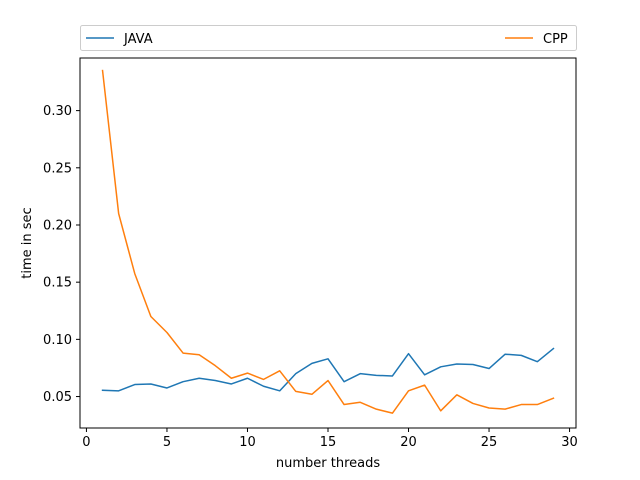  I want to click on x-axis: 0 5 10 15 20 25 30, so click(330, 439).